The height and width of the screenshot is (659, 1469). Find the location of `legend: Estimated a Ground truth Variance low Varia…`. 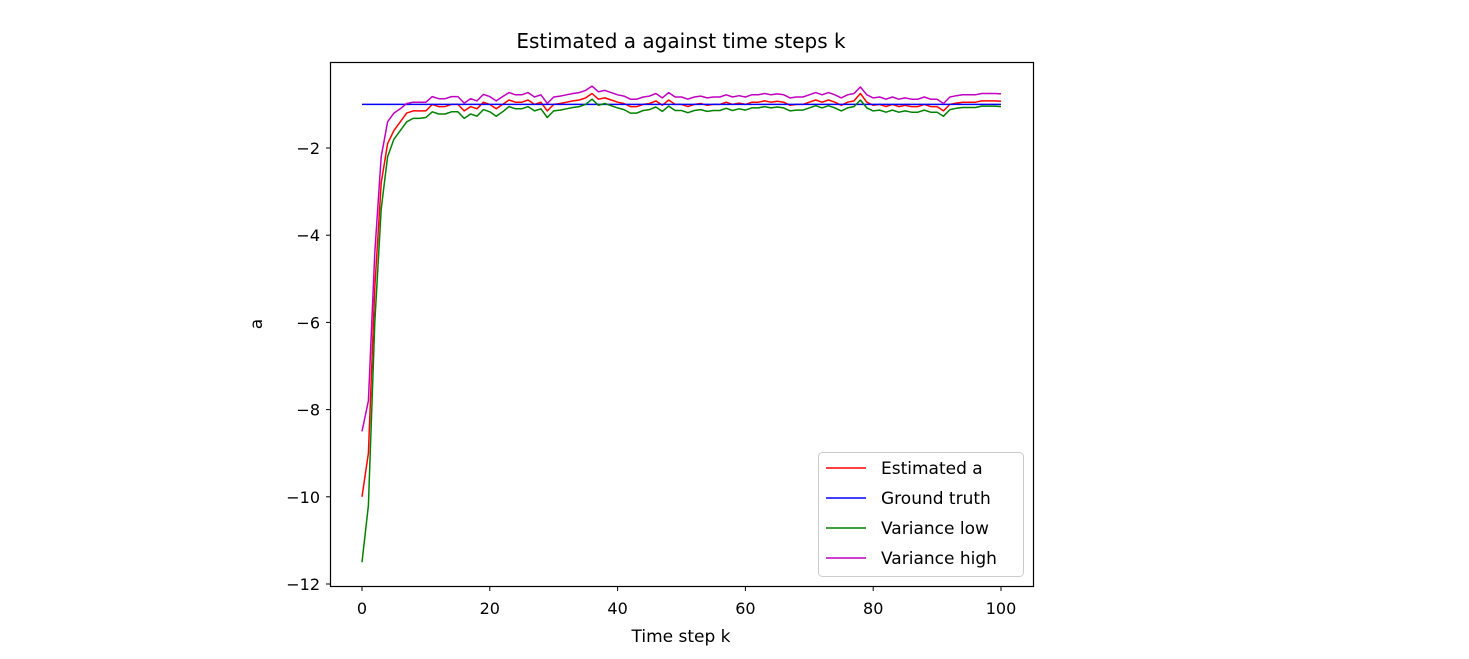

legend: Estimated a Ground truth Variance low Varia… is located at coordinates (921, 514).